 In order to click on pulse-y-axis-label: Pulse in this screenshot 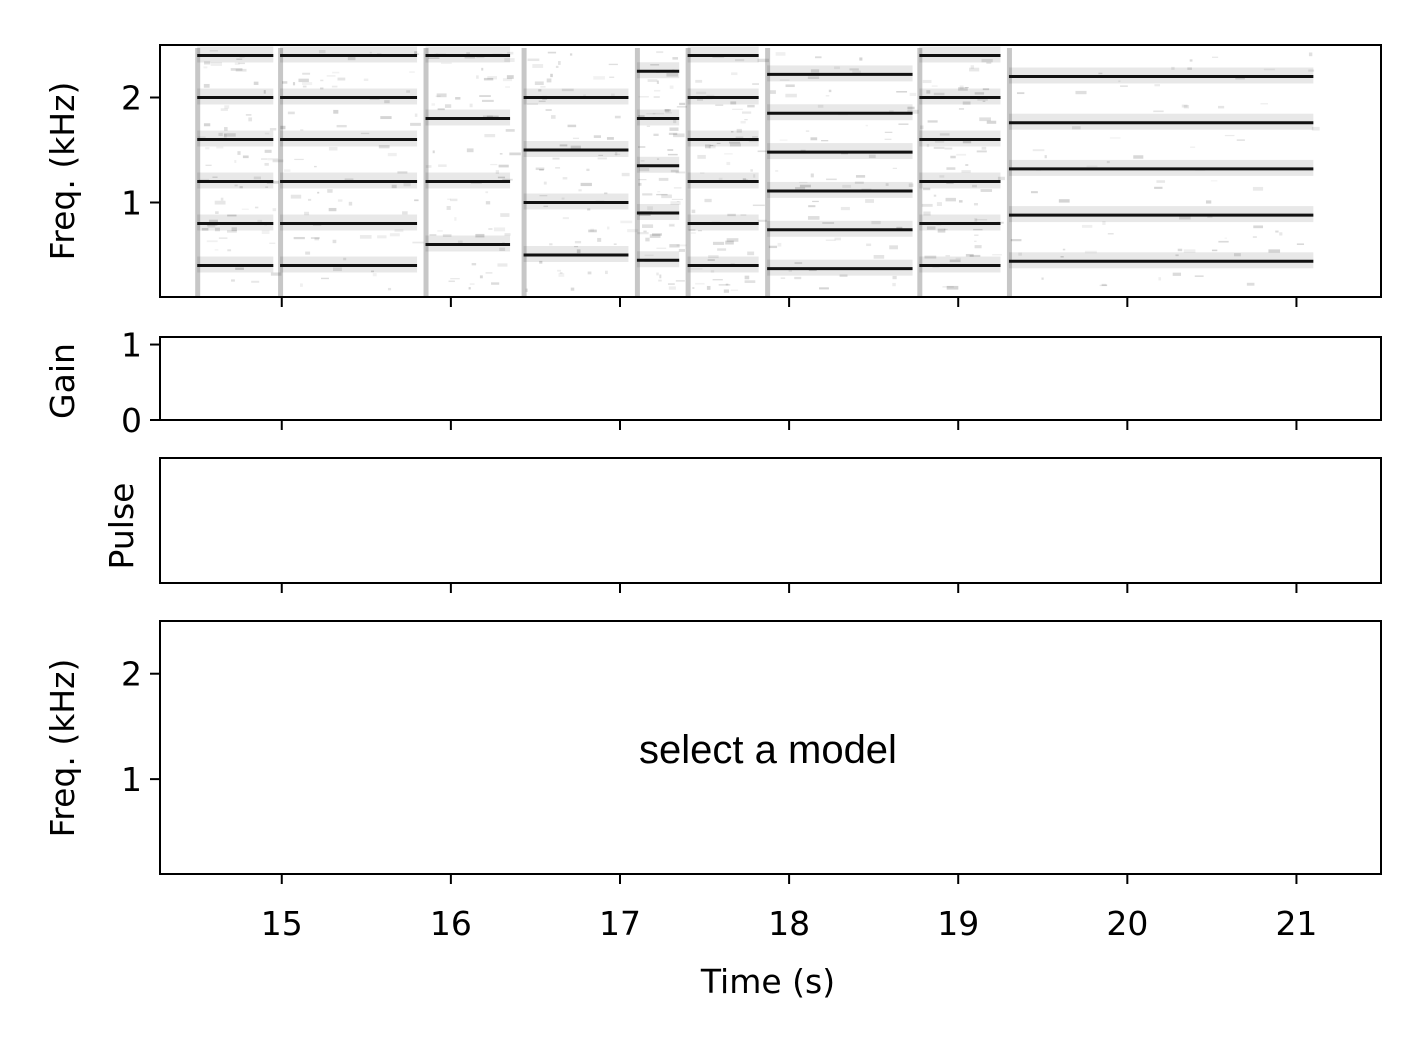, I will do `click(121, 526)`.